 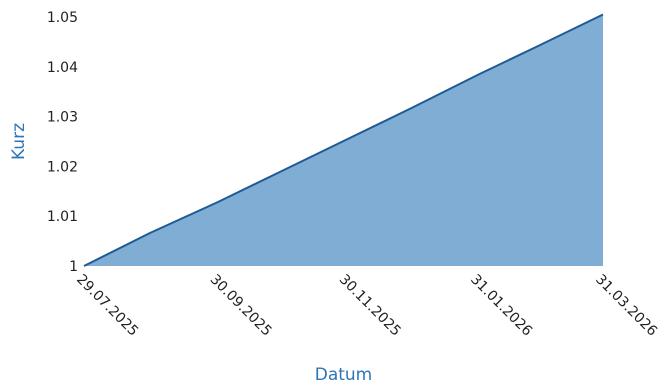 I want to click on y-tick-label-1: 1.01, so click(x=62, y=217).